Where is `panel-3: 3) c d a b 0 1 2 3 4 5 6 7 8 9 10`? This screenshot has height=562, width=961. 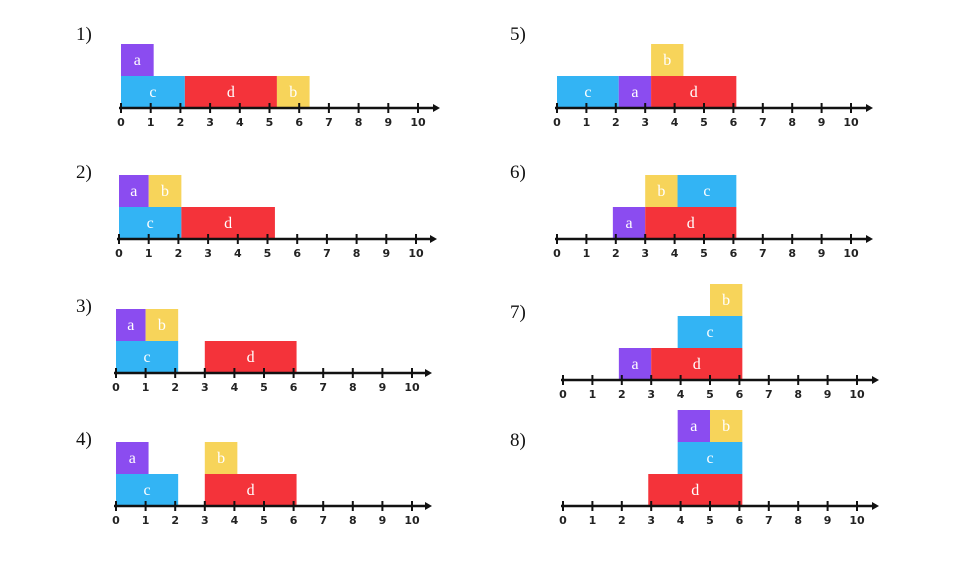 panel-3: 3) c d a b 0 1 2 3 4 5 6 7 8 9 10 is located at coordinates (254, 345).